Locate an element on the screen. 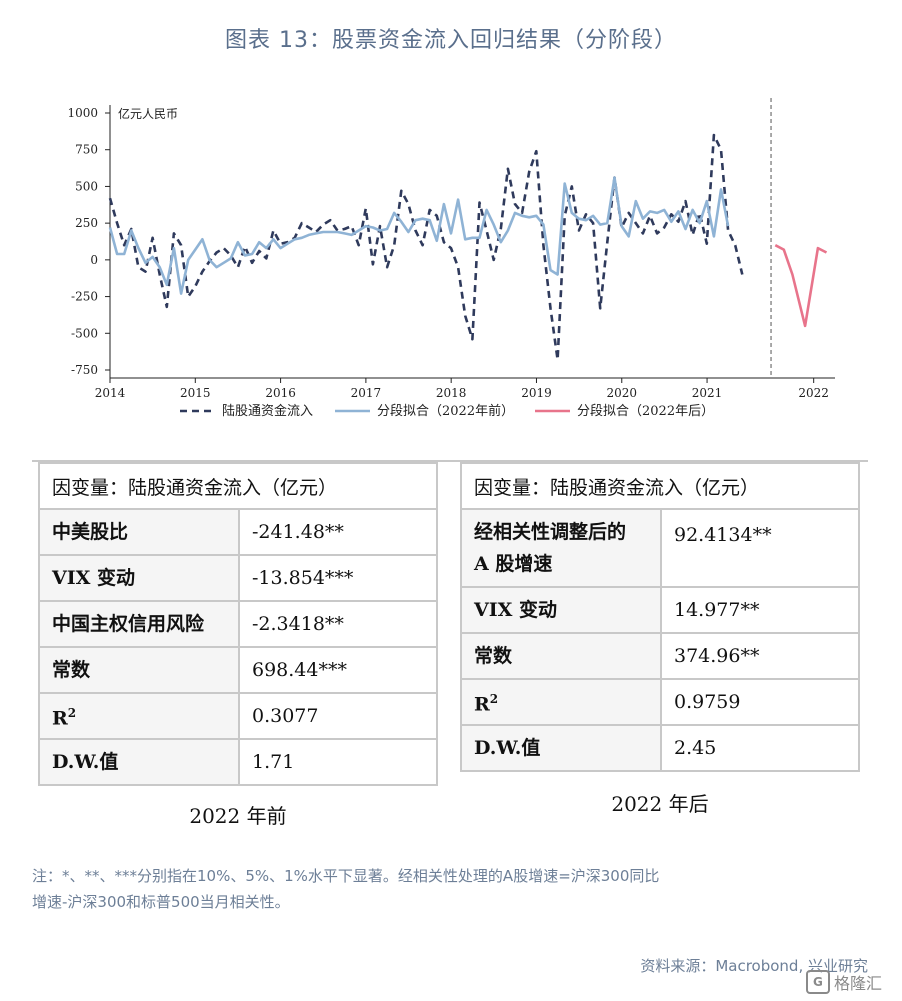  y-tick-label: 1000 is located at coordinates (82, 113).